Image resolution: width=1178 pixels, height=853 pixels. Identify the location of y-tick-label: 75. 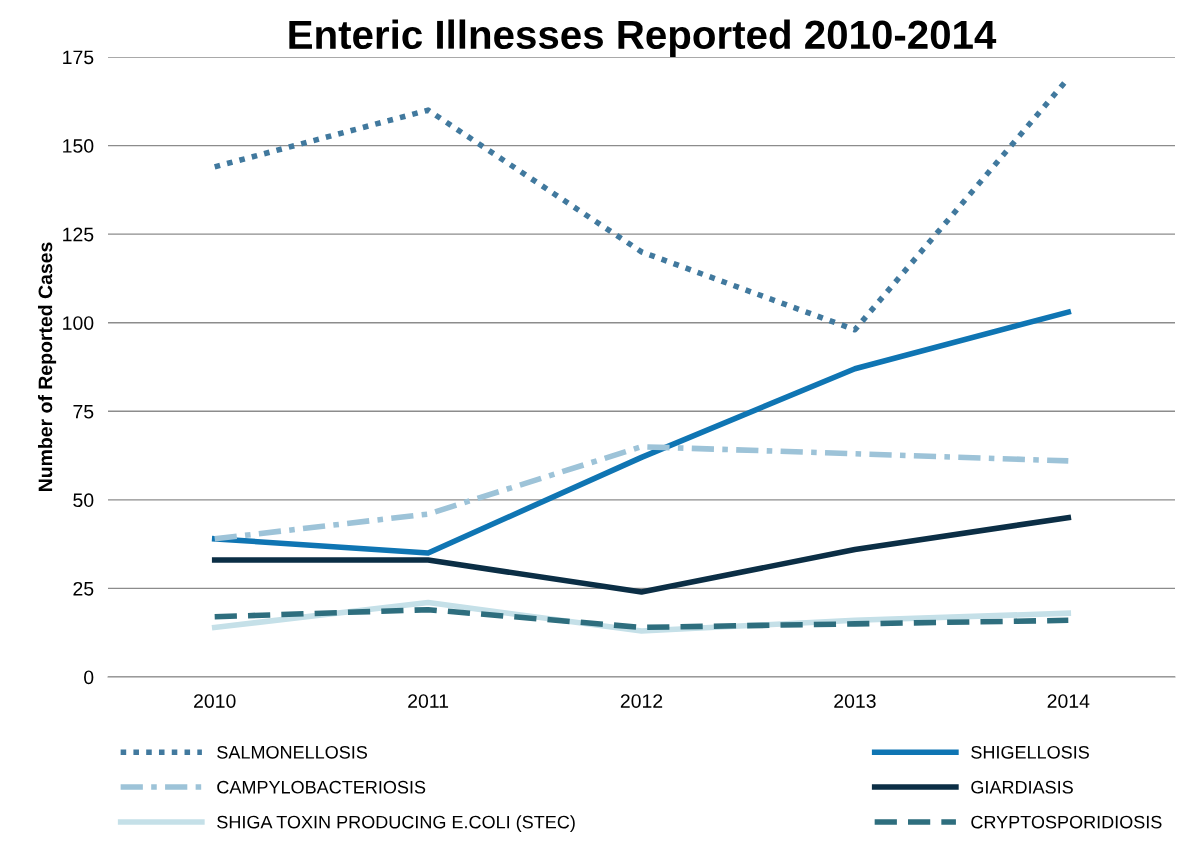
(83, 411).